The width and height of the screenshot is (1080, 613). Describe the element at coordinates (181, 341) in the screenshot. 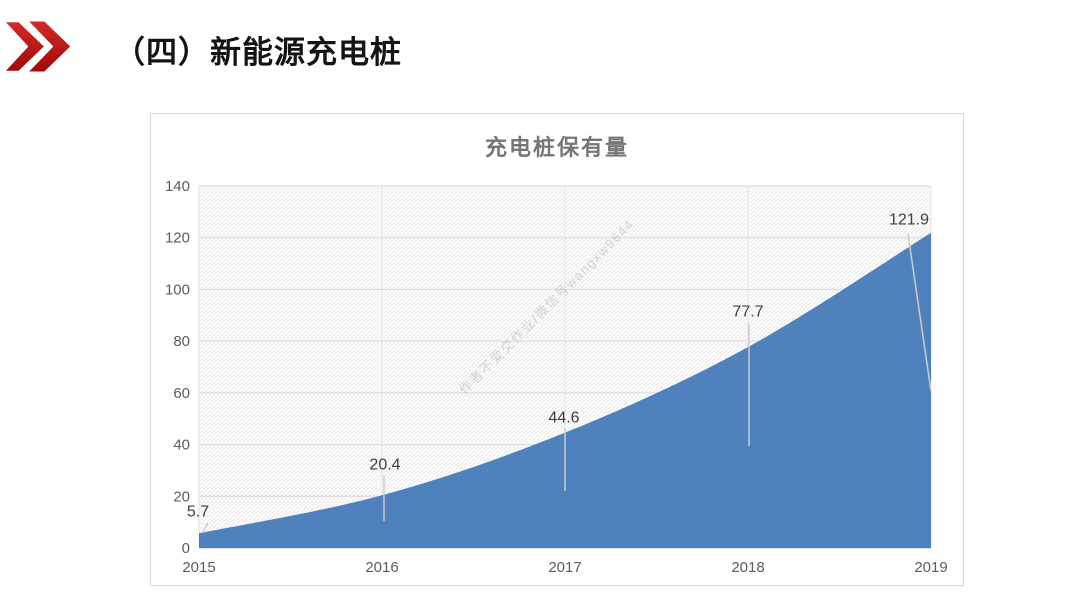

I see `y-tick-label: 80` at that location.